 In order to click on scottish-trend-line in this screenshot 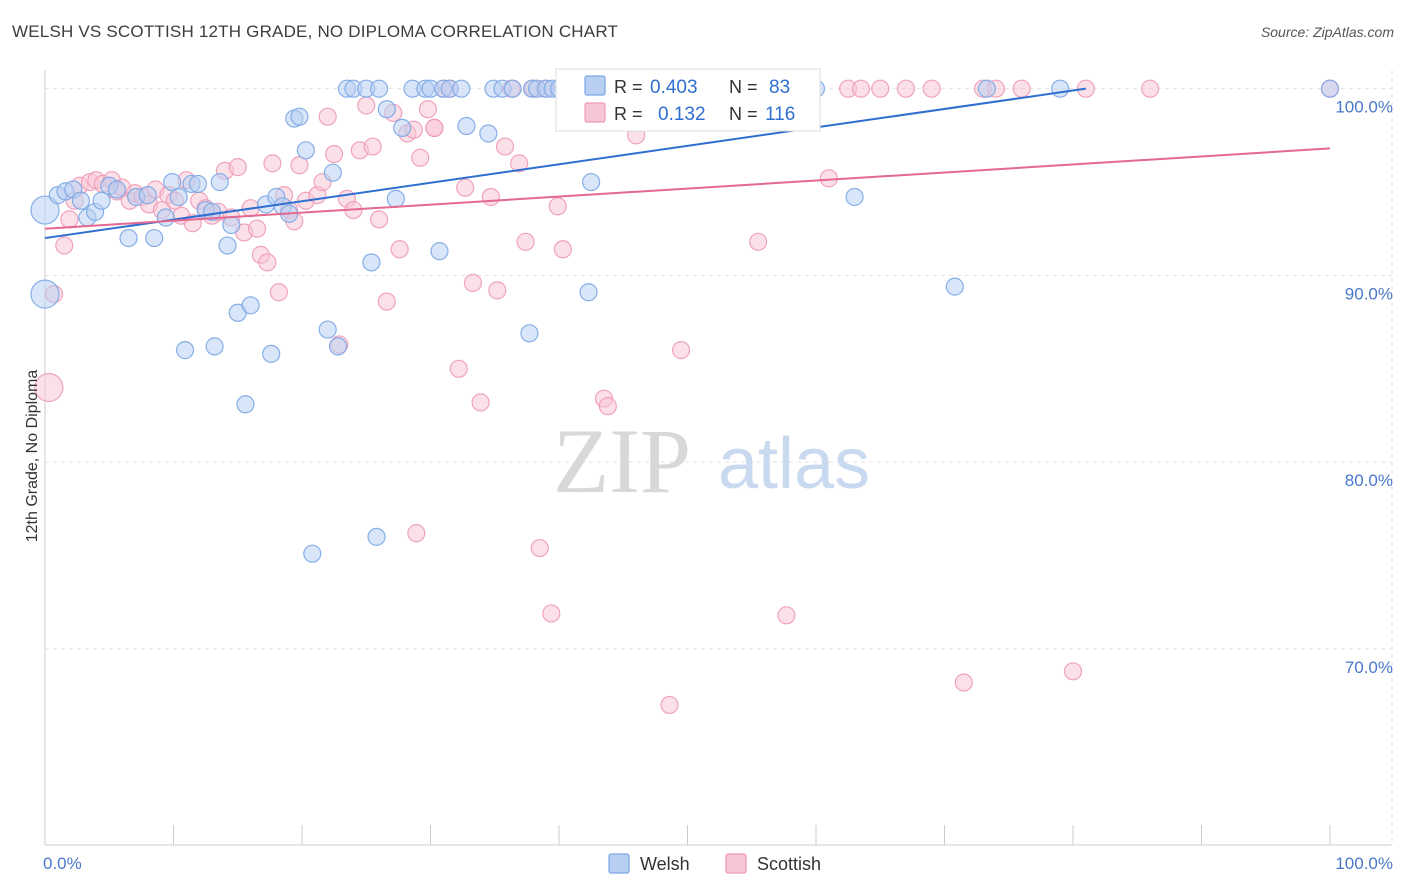, I will do `click(687, 188)`.